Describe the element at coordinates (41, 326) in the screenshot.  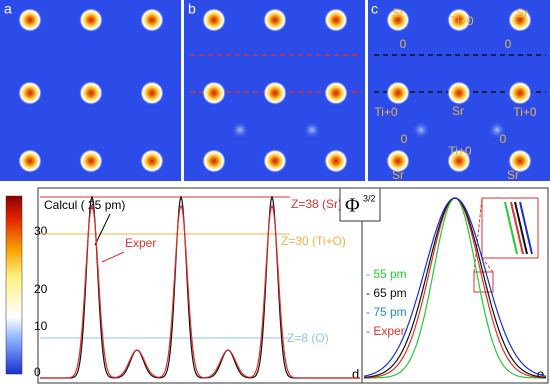
I see `colorbar-tick: 10` at that location.